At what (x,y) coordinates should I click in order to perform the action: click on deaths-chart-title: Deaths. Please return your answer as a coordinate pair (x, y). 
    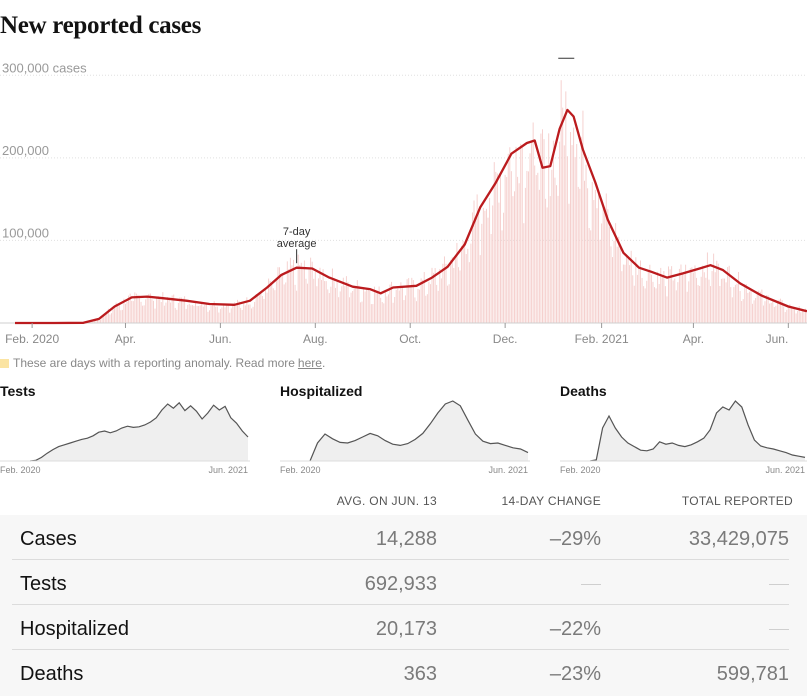
    Looking at the image, I should click on (583, 391).